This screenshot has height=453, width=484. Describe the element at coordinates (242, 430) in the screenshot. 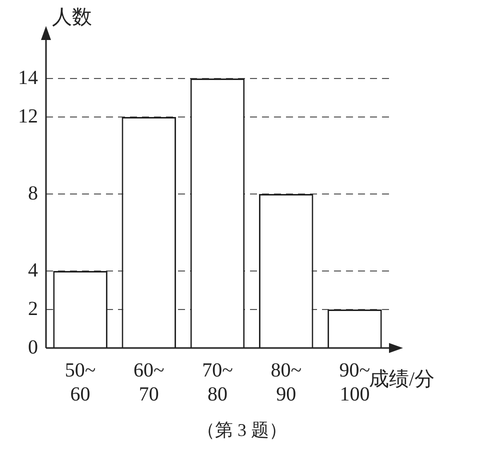

I see `text: （第 3 题）` at that location.